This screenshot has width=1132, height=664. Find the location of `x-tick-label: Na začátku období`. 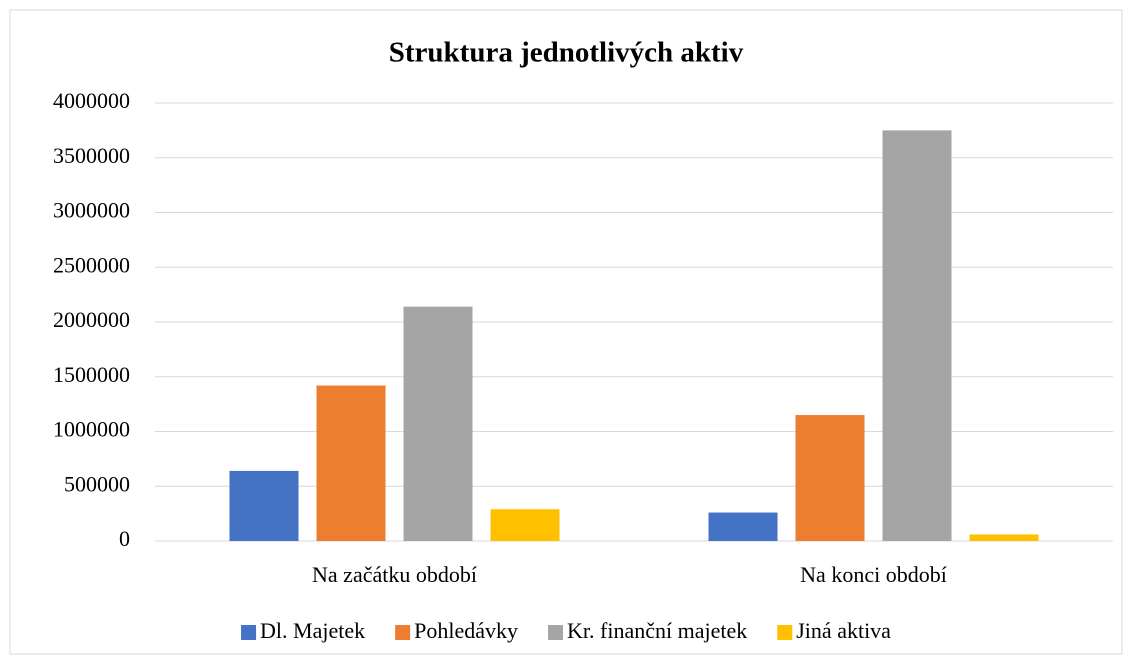

x-tick-label: Na začátku období is located at coordinates (394, 574).